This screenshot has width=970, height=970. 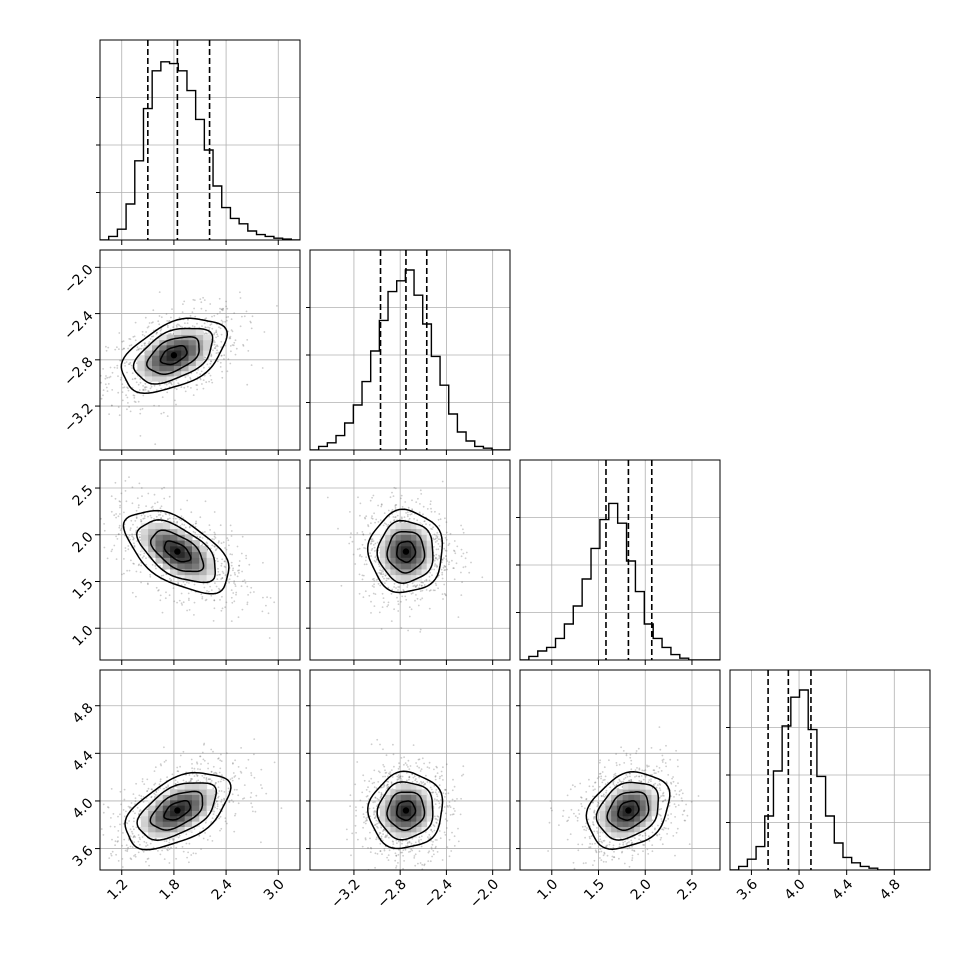 What do you see at coordinates (83, 542) in the screenshot?
I see `y-tick-label: 2.0` at bounding box center [83, 542].